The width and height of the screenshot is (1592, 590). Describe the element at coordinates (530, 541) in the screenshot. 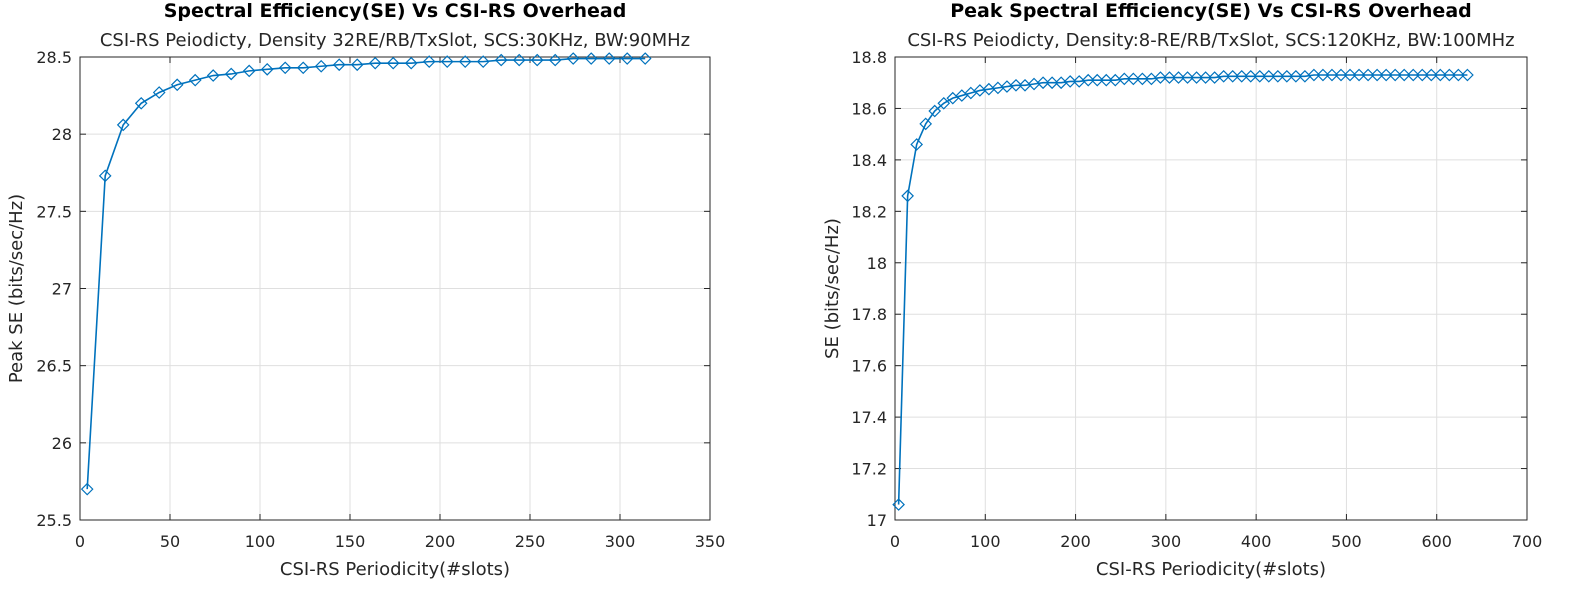

I see `x-tick-label: 250` at that location.